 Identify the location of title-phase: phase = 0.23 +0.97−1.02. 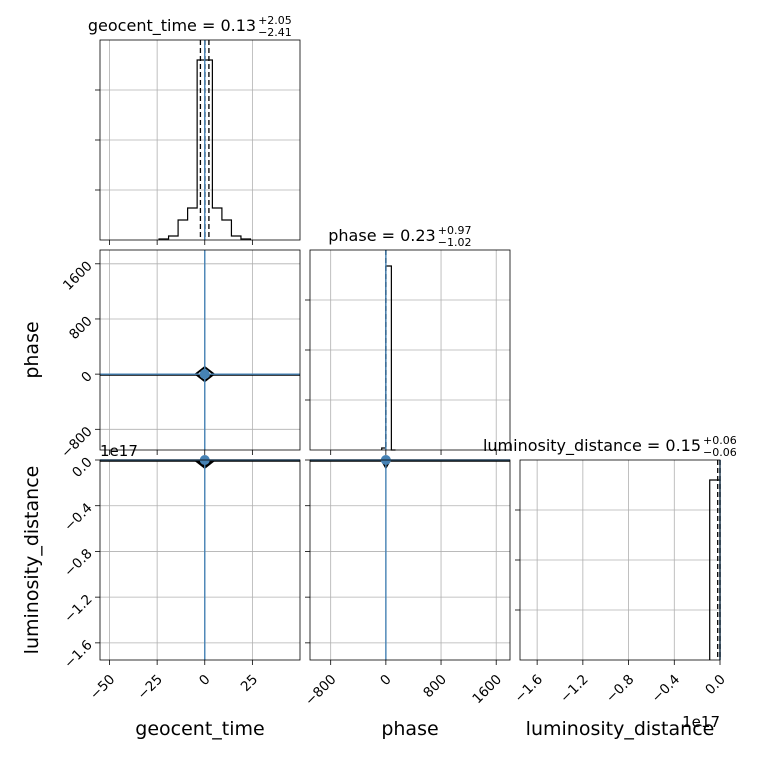
(399, 236).